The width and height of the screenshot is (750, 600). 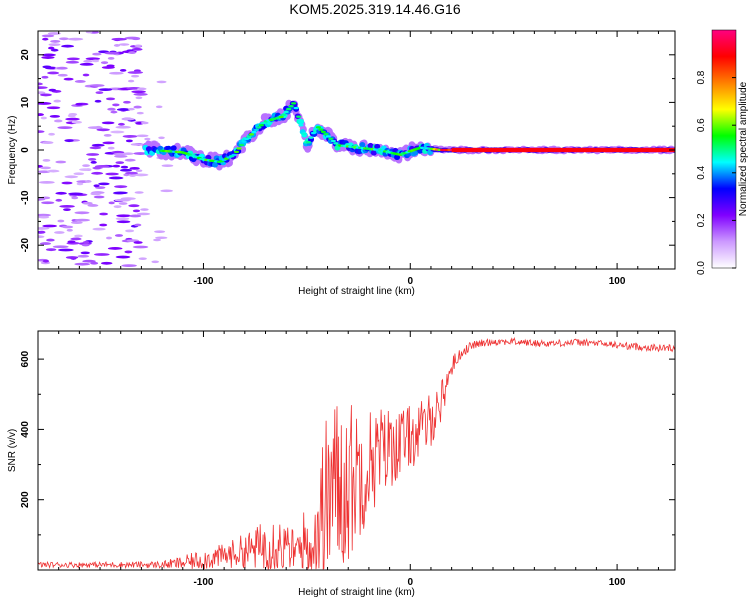 What do you see at coordinates (701, 125) in the screenshot?
I see `colorbar-tick-label: 0.6` at bounding box center [701, 125].